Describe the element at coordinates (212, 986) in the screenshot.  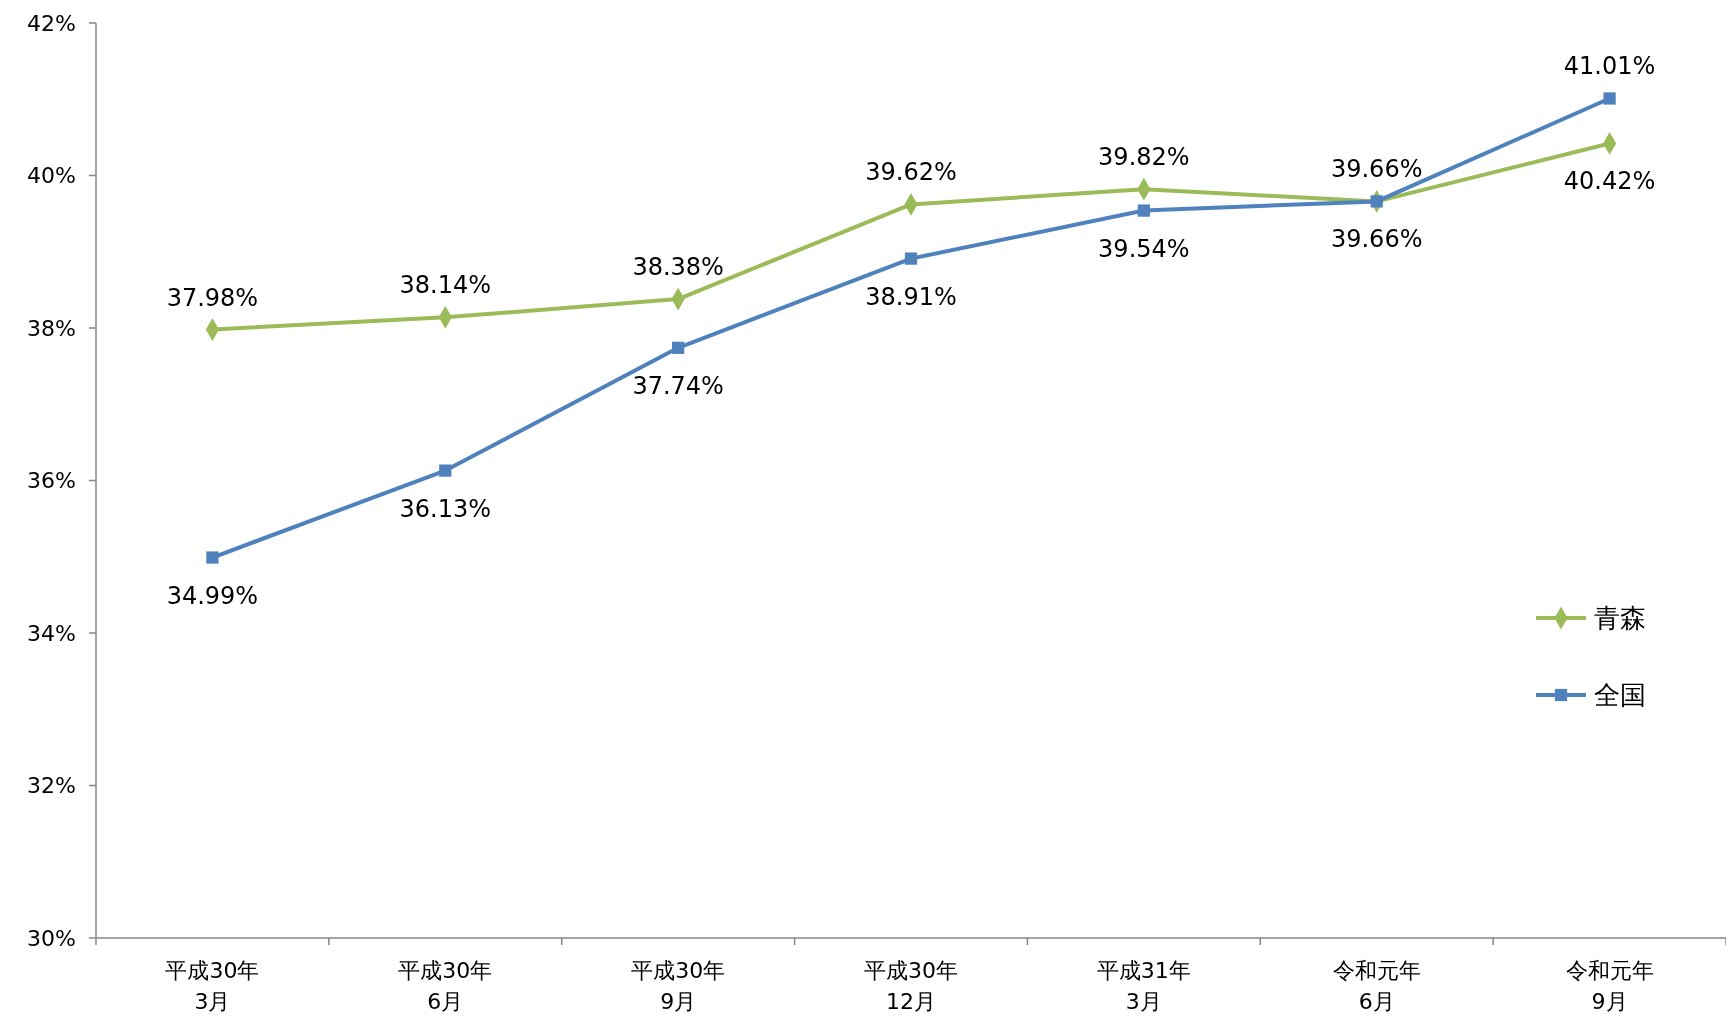
I see `x-tick-label: 平成30年 3月` at that location.